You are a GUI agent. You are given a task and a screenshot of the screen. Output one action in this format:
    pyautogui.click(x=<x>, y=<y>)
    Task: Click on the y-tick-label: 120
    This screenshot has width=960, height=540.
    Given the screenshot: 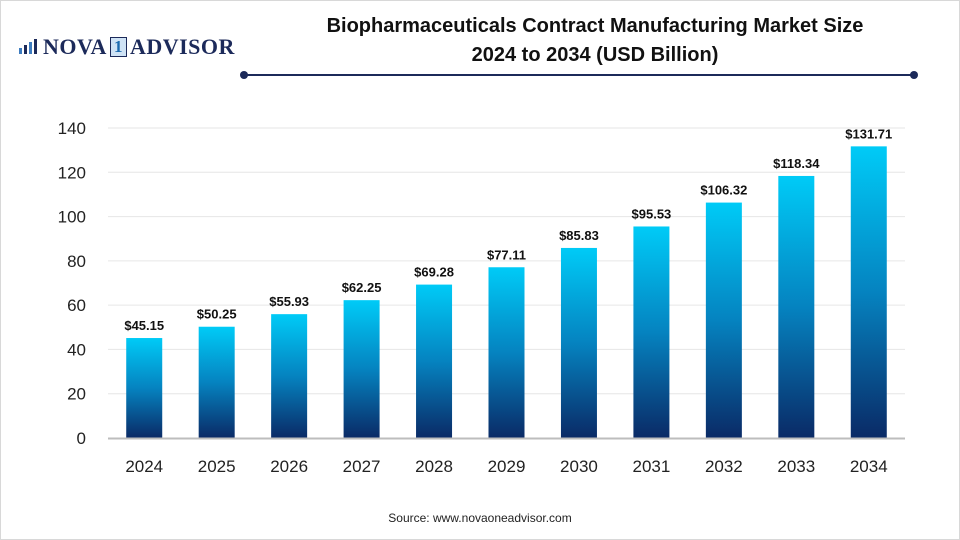 What is the action you would take?
    pyautogui.click(x=72, y=172)
    